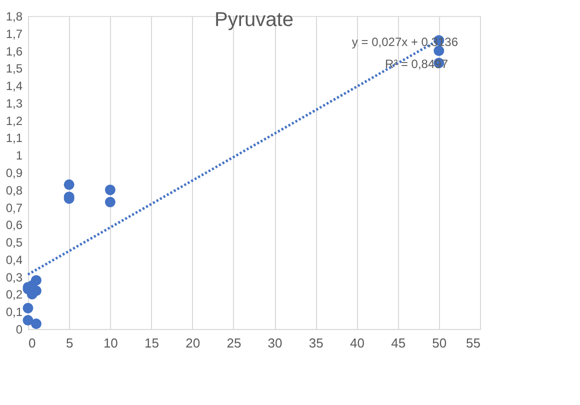 This screenshot has height=405, width=580. I want to click on y-tick-label: 1,1, so click(14, 138).